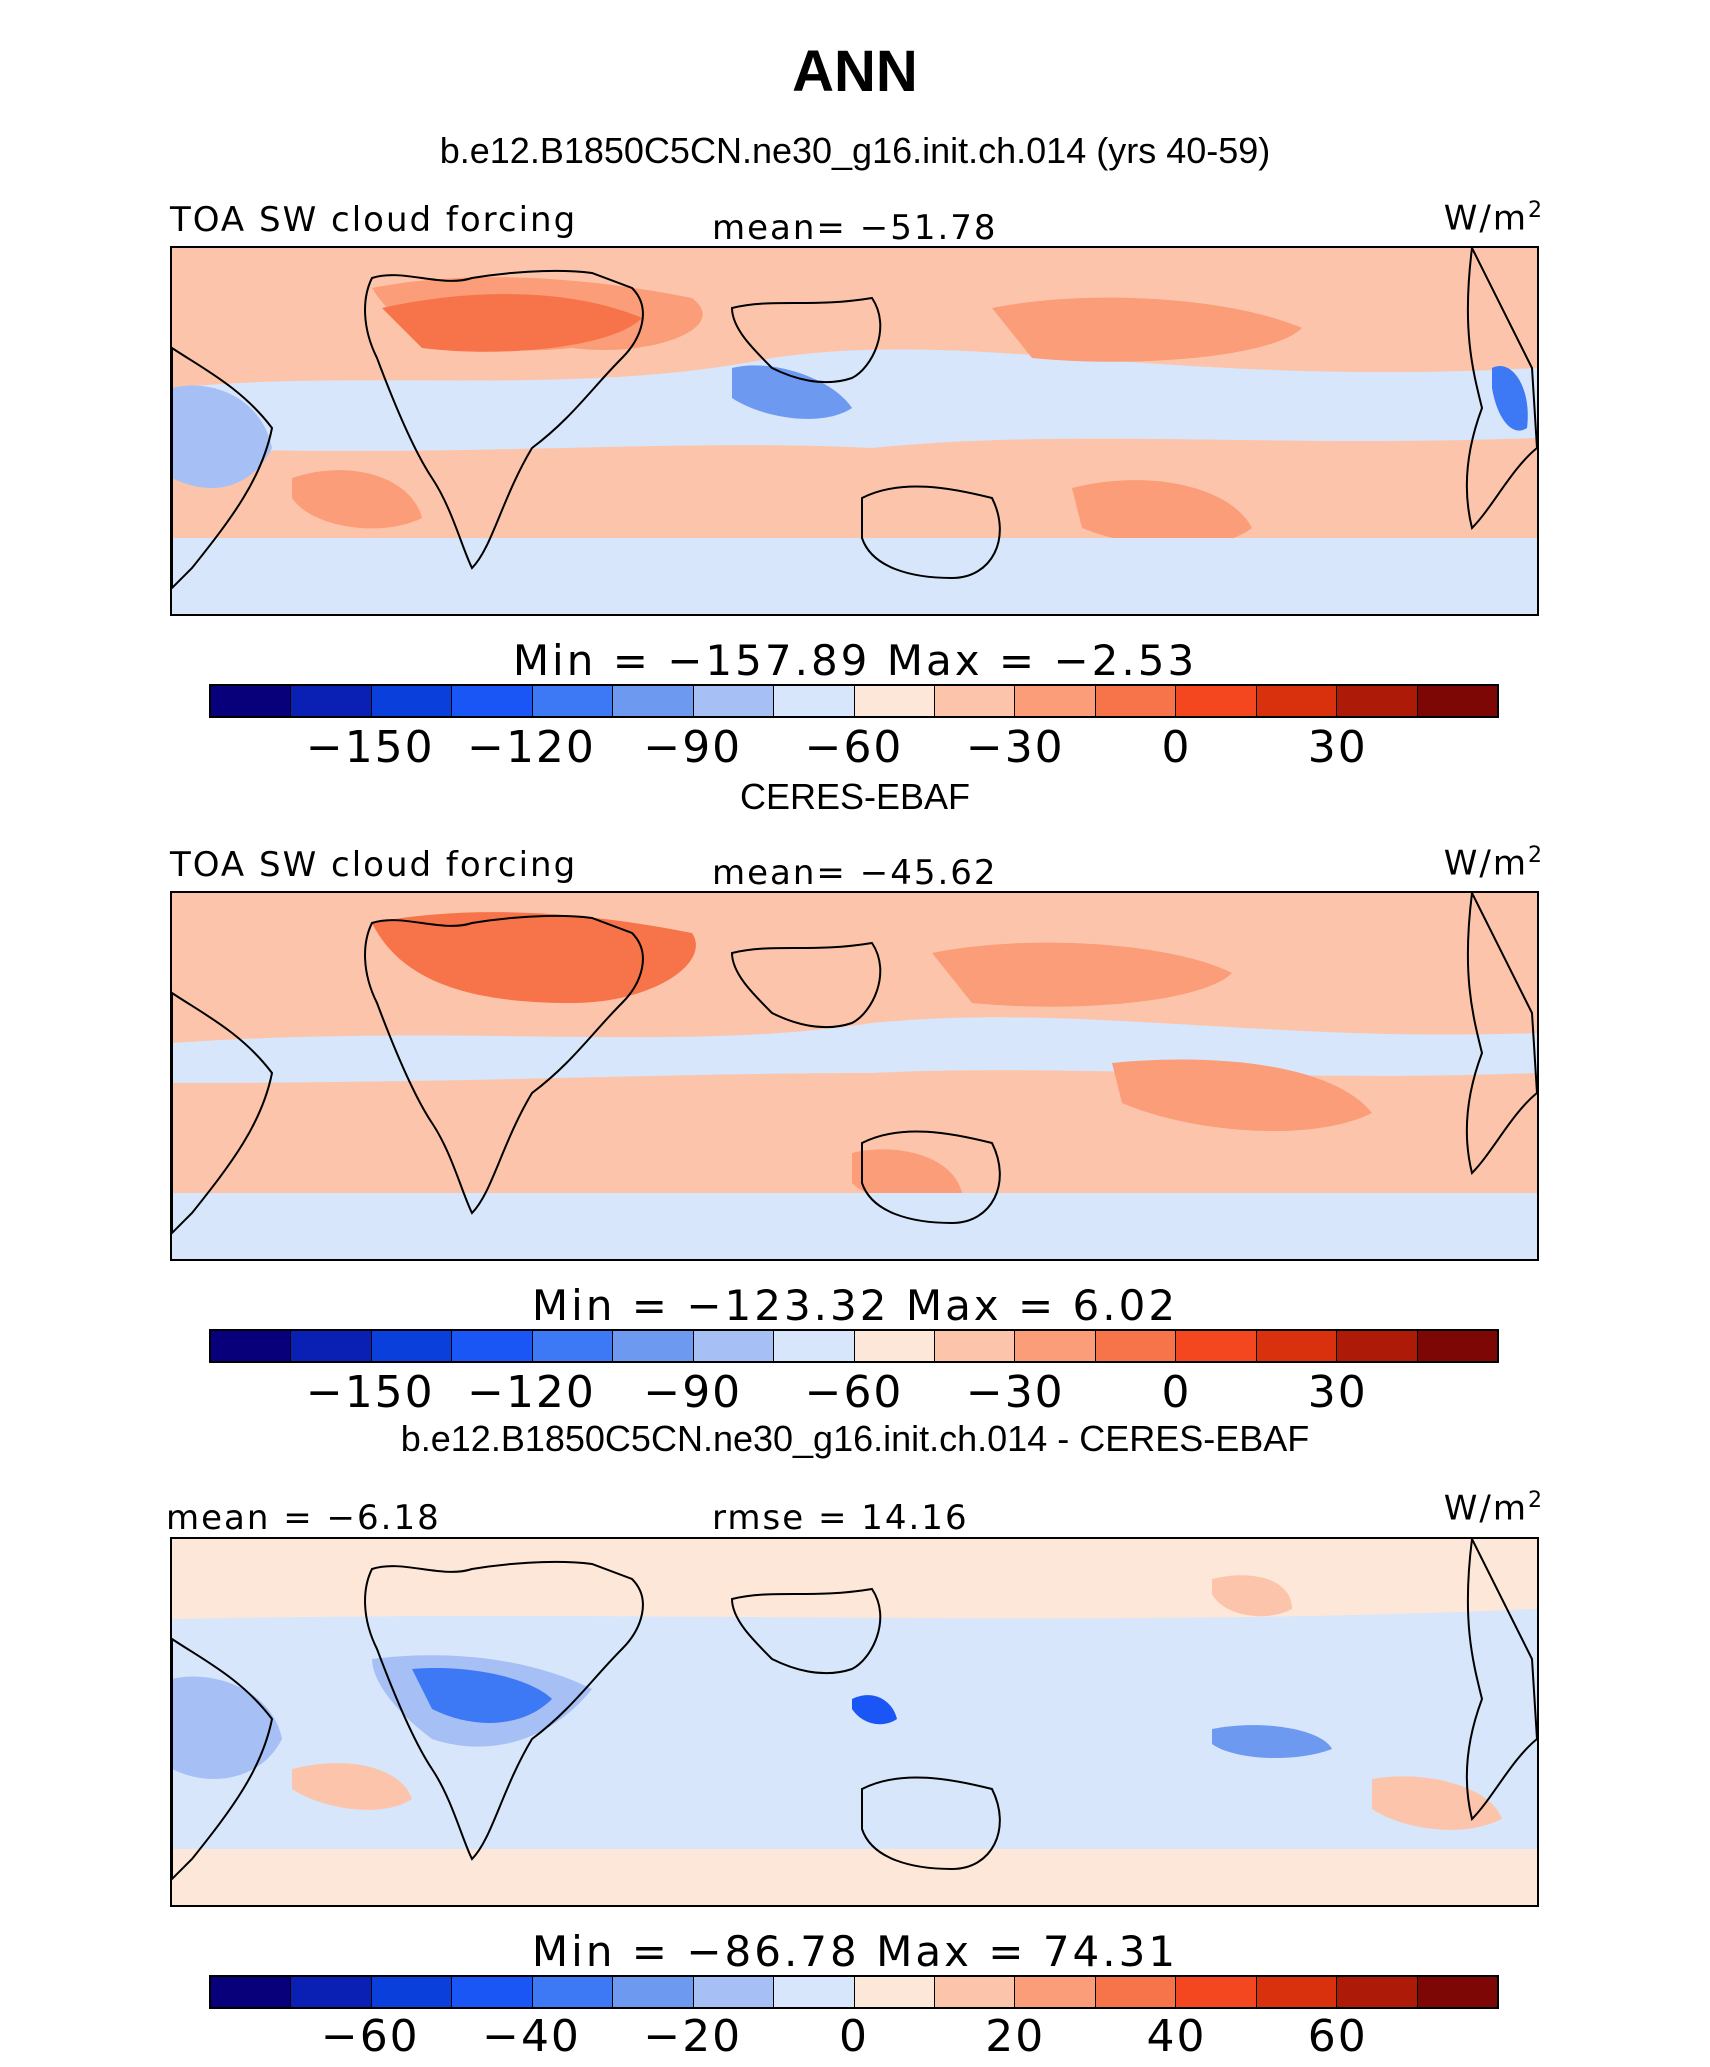 The image size is (1710, 2067). What do you see at coordinates (374, 865) in the screenshot?
I see `panel-2-variable-label: TOA SW cloud forcing` at bounding box center [374, 865].